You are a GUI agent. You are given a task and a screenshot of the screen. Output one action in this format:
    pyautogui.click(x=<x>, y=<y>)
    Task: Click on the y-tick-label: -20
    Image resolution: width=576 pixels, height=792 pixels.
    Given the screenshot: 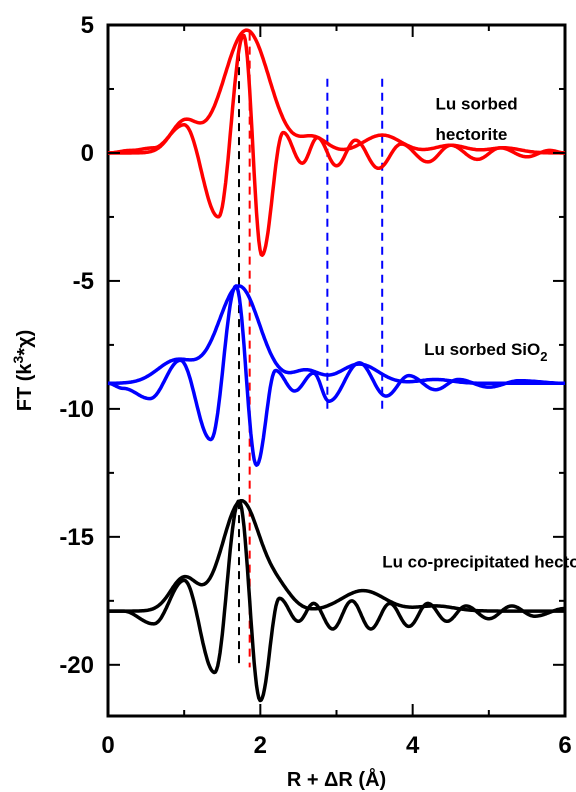 What is the action you would take?
    pyautogui.click(x=76, y=665)
    